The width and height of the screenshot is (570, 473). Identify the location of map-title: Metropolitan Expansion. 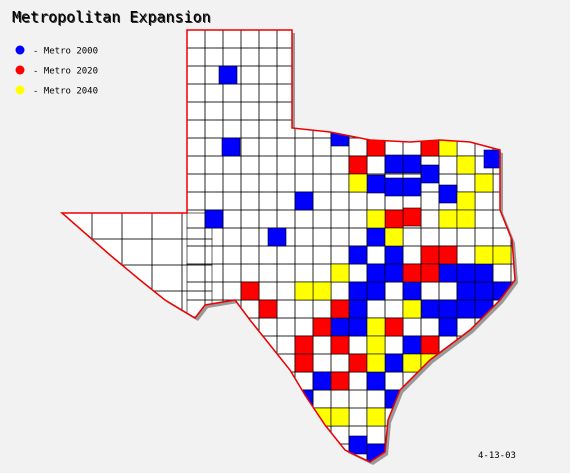
(111, 17).